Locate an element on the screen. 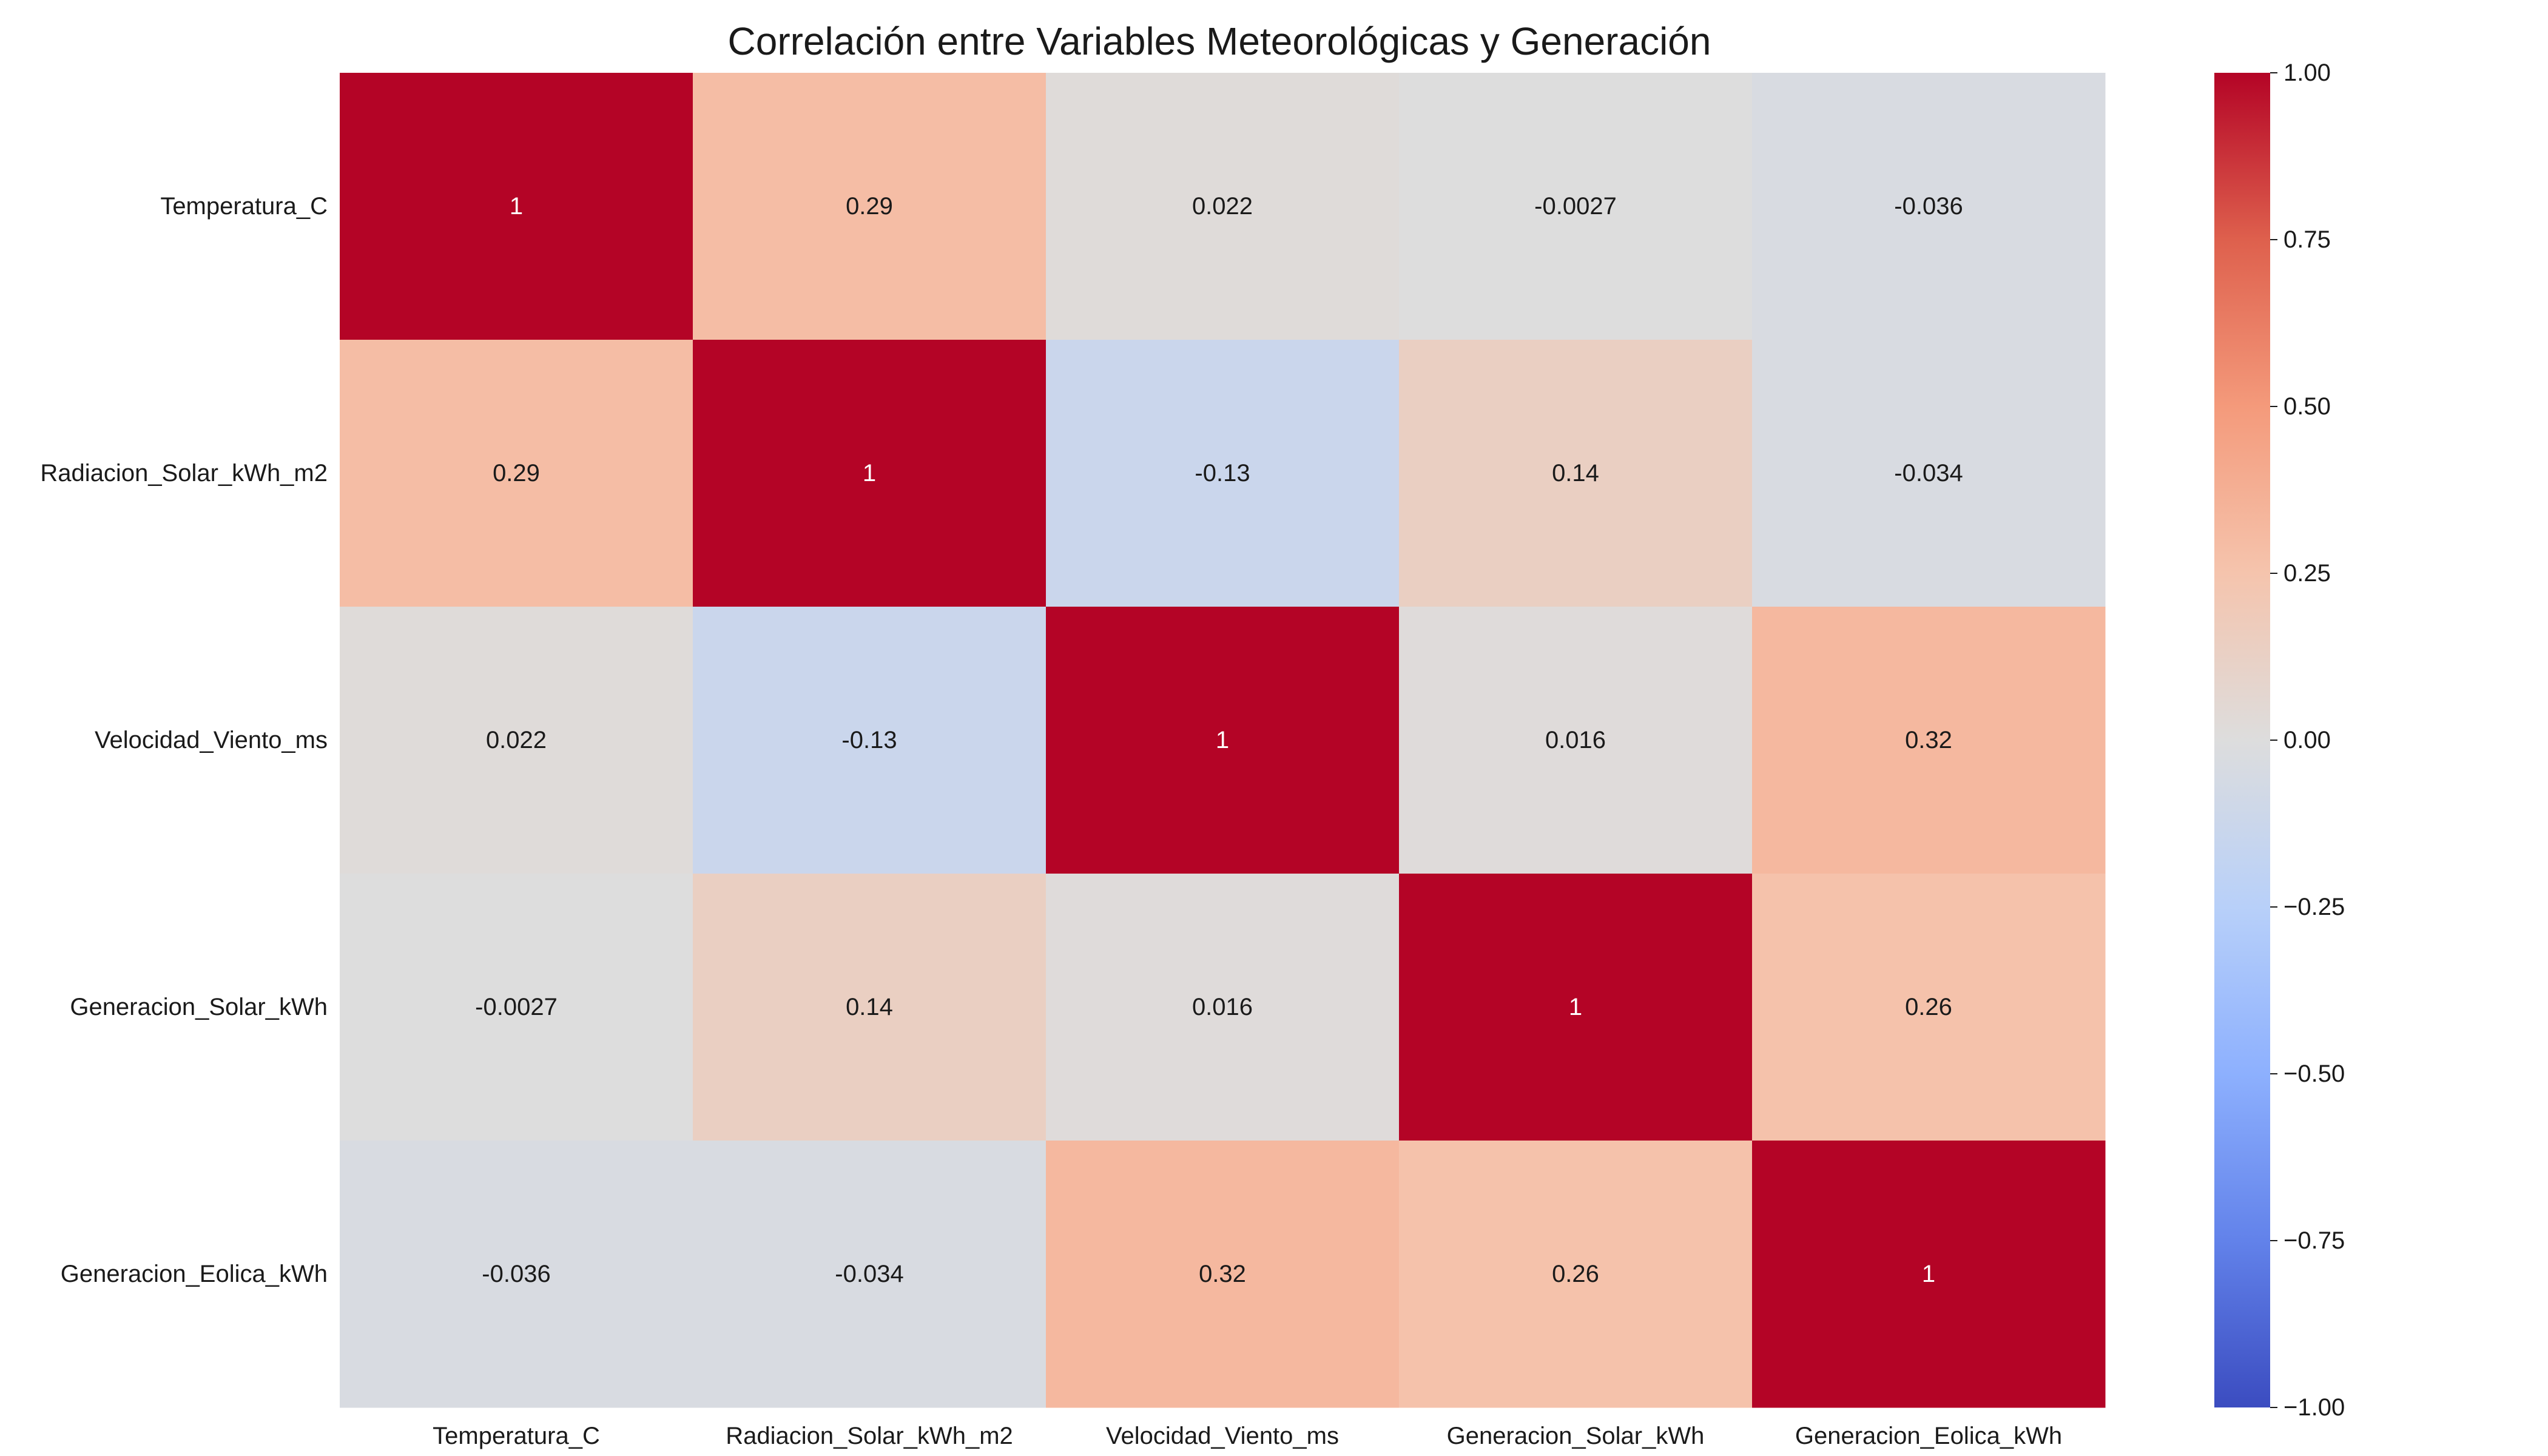 The height and width of the screenshot is (1456, 2548). colorbar-tick-label: −0.75 is located at coordinates (2314, 1240).